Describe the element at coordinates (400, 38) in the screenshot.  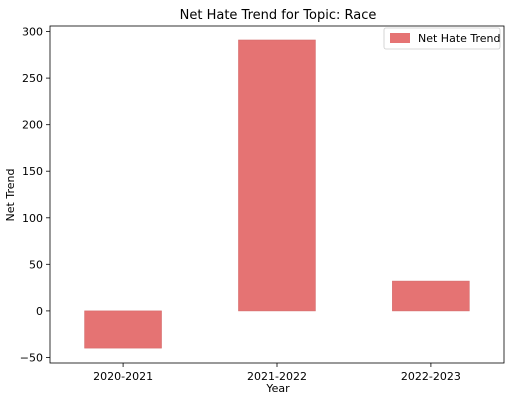
I see `legend-swatch` at that location.